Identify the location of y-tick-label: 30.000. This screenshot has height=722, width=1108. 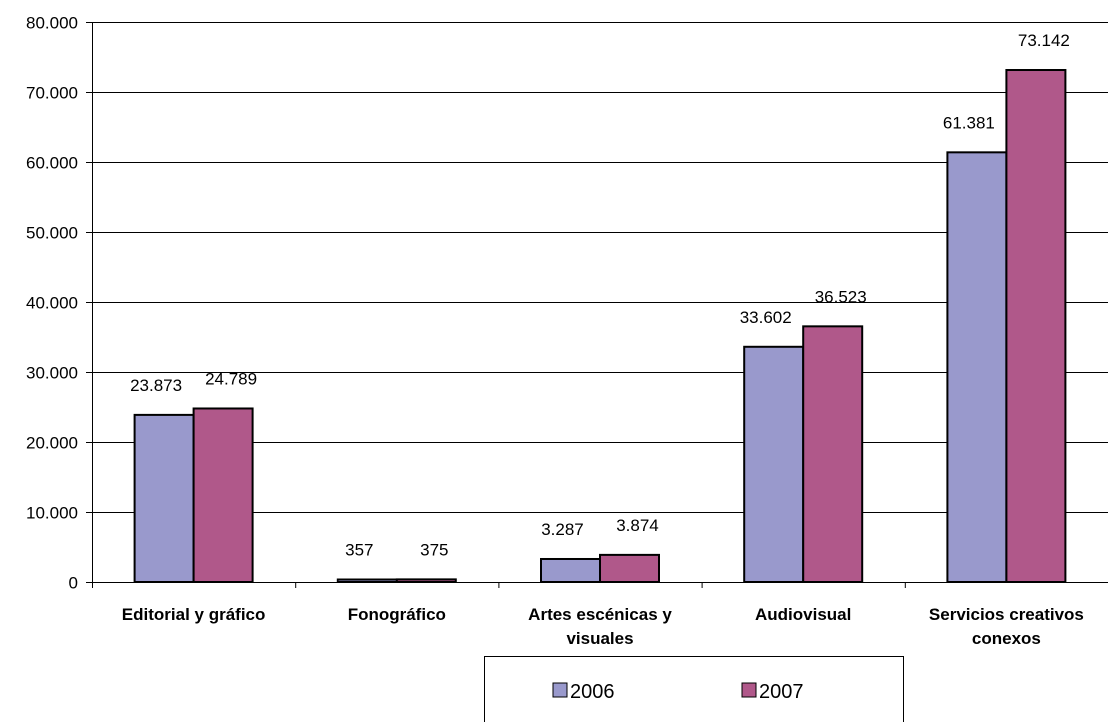
(52, 373).